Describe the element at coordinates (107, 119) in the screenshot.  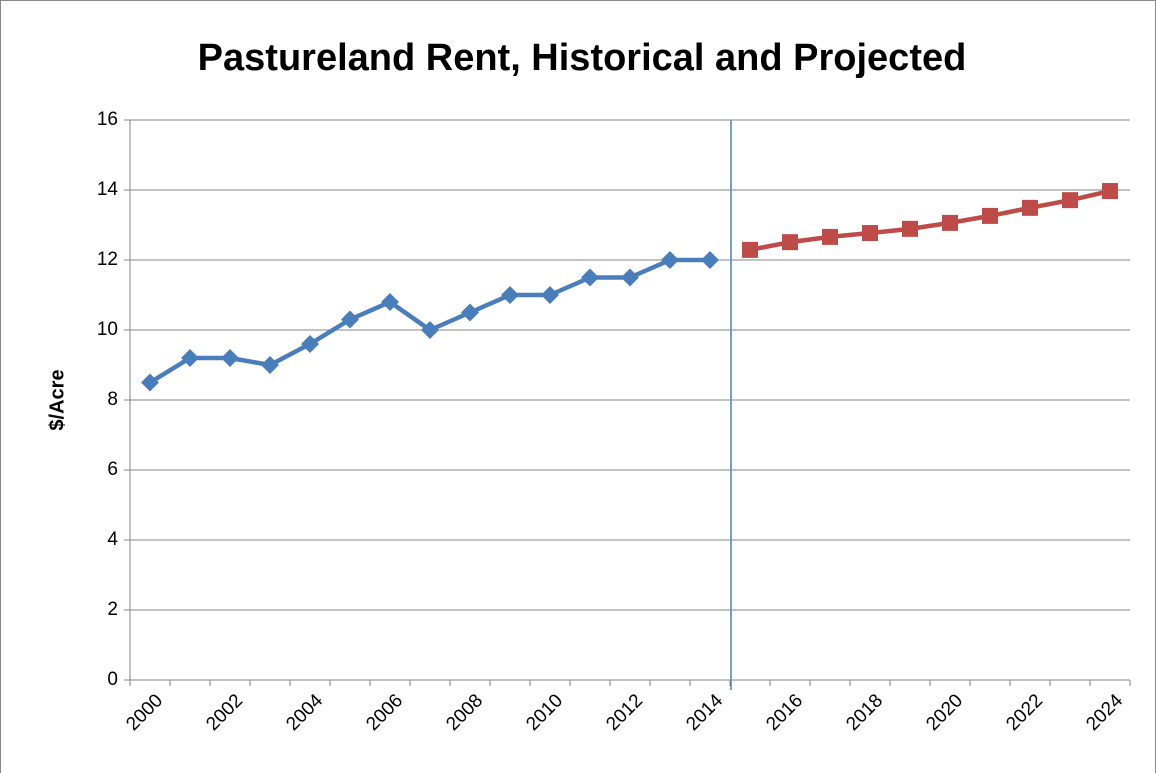
I see `y-tick-label: 16` at that location.